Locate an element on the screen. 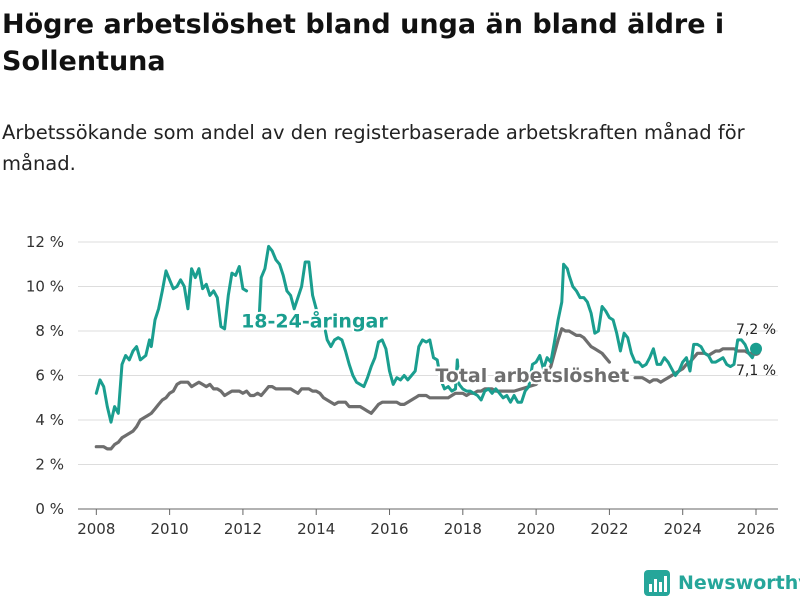 Image resolution: width=800 pixels, height=600 pixels. end-label-youth: 7,2 % is located at coordinates (756, 330).